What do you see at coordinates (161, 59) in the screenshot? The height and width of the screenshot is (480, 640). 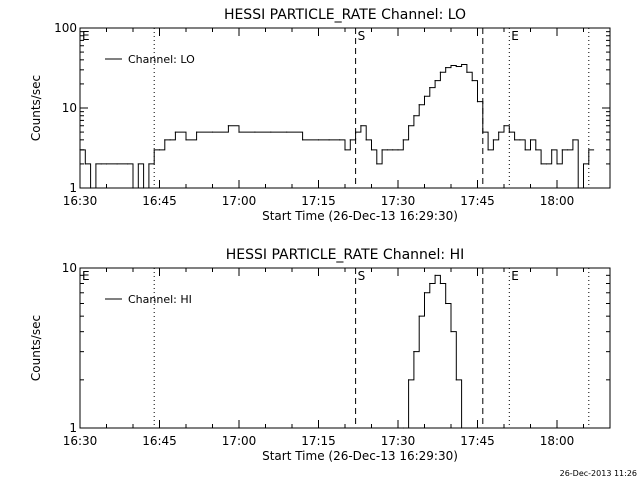 I see `legend-label: Channel: LO` at bounding box center [161, 59].